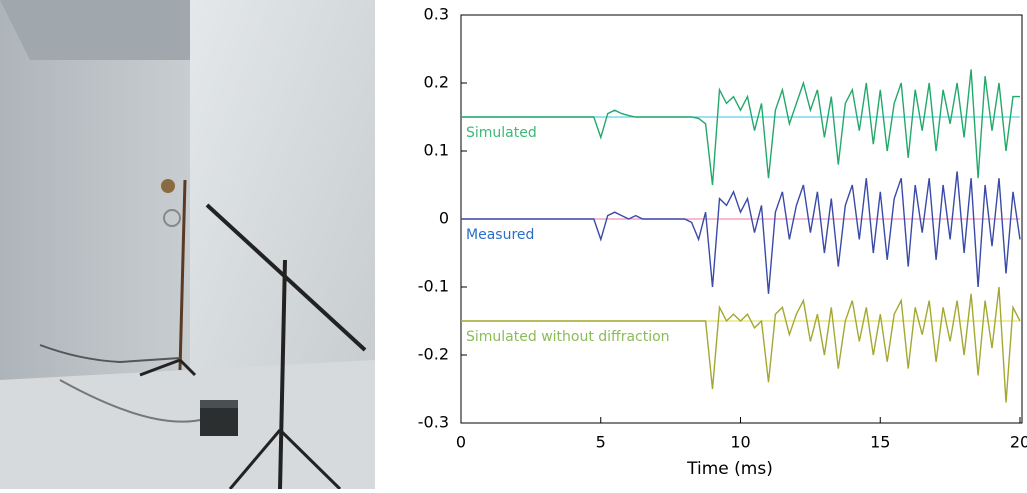  What do you see at coordinates (433, 286) in the screenshot?
I see `y-tick-label: -0.1` at bounding box center [433, 286].